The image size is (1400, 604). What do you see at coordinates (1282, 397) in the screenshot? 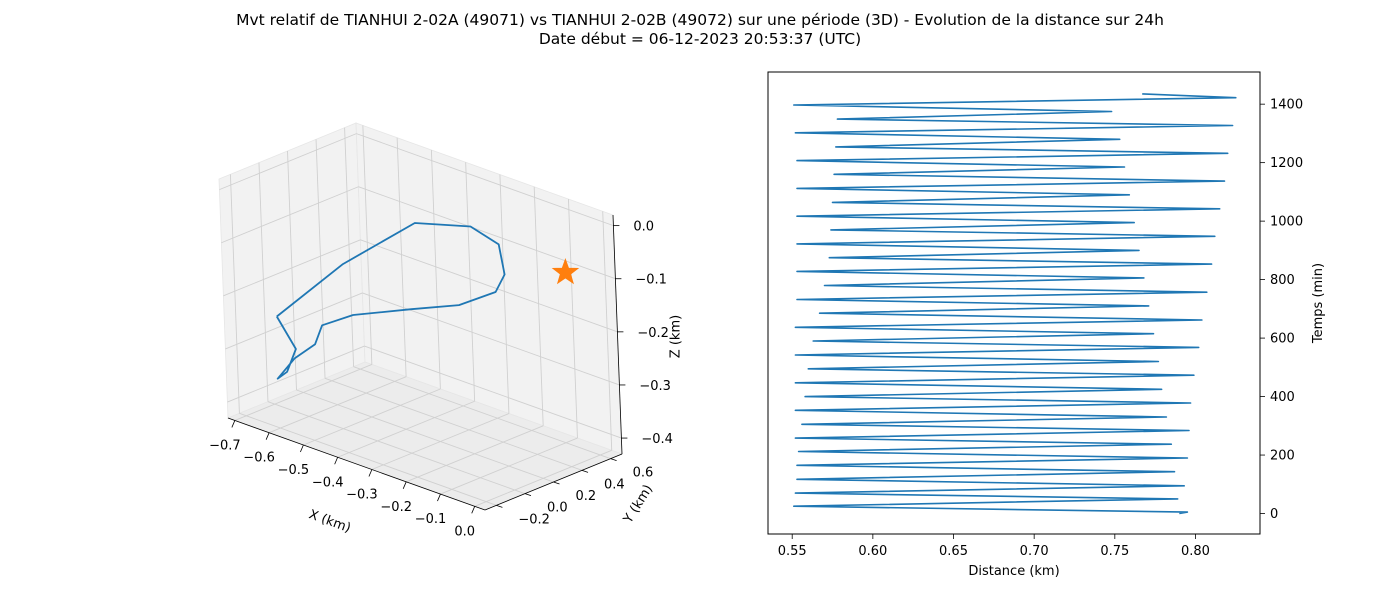
I see `y-tick-label: 400` at bounding box center [1282, 397].